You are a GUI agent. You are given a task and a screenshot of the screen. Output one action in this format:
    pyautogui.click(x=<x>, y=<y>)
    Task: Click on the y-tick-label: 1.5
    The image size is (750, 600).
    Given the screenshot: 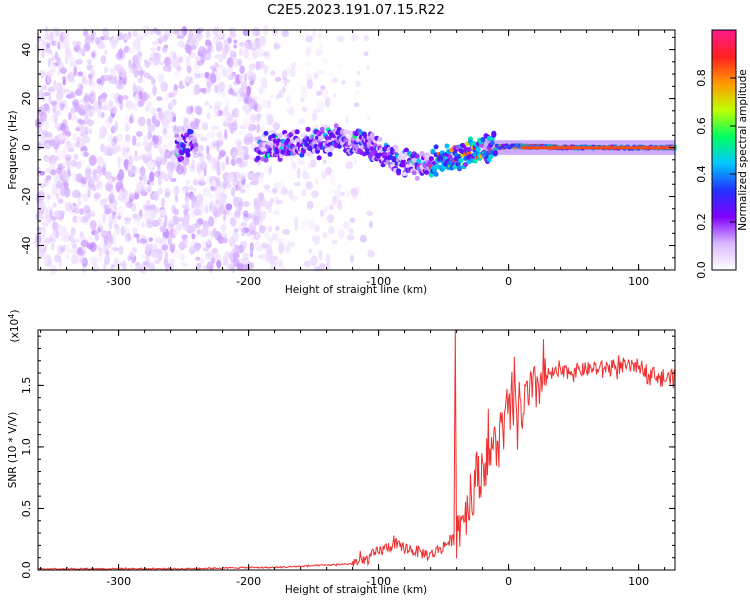 What is the action you would take?
    pyautogui.click(x=26, y=386)
    